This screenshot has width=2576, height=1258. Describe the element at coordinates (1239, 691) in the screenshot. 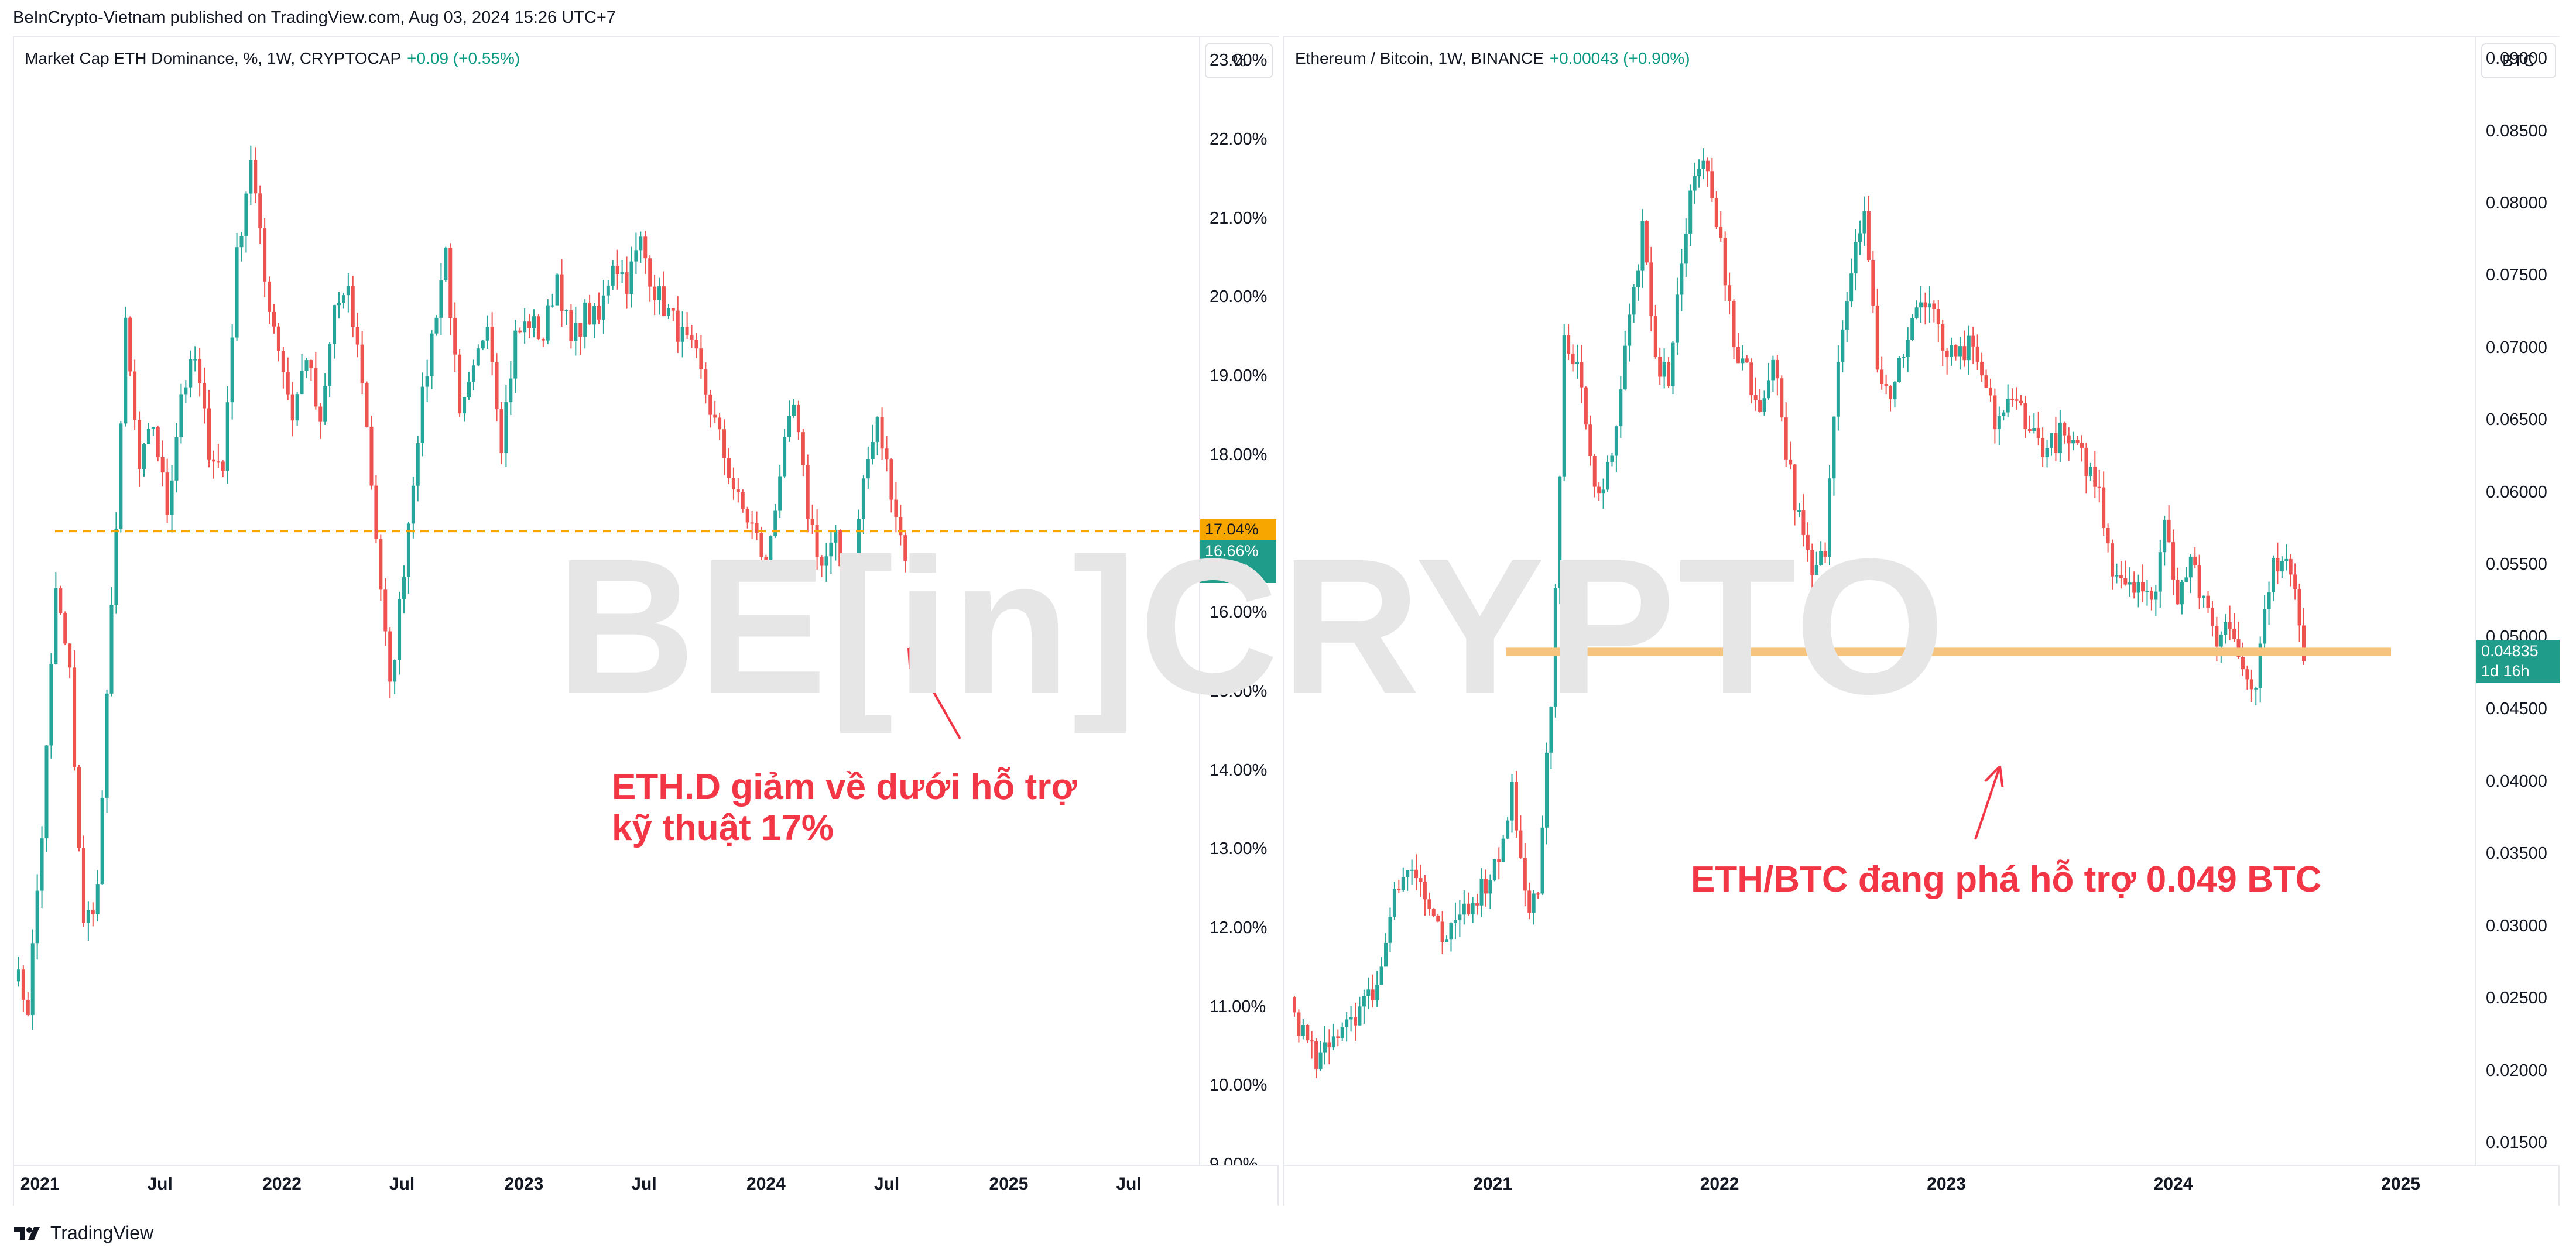

I see `left-y-tick: 15.00%` at that location.